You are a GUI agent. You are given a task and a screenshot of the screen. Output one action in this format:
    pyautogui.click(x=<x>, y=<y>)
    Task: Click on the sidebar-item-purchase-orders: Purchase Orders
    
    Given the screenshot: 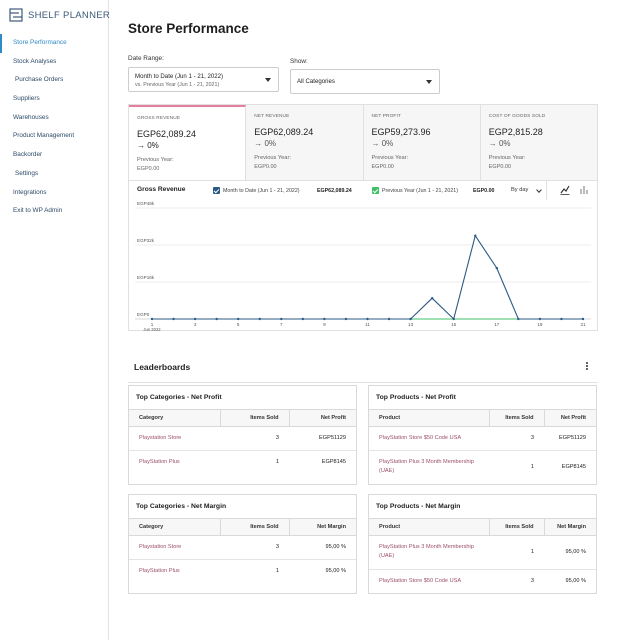 What is the action you would take?
    pyautogui.click(x=39, y=80)
    